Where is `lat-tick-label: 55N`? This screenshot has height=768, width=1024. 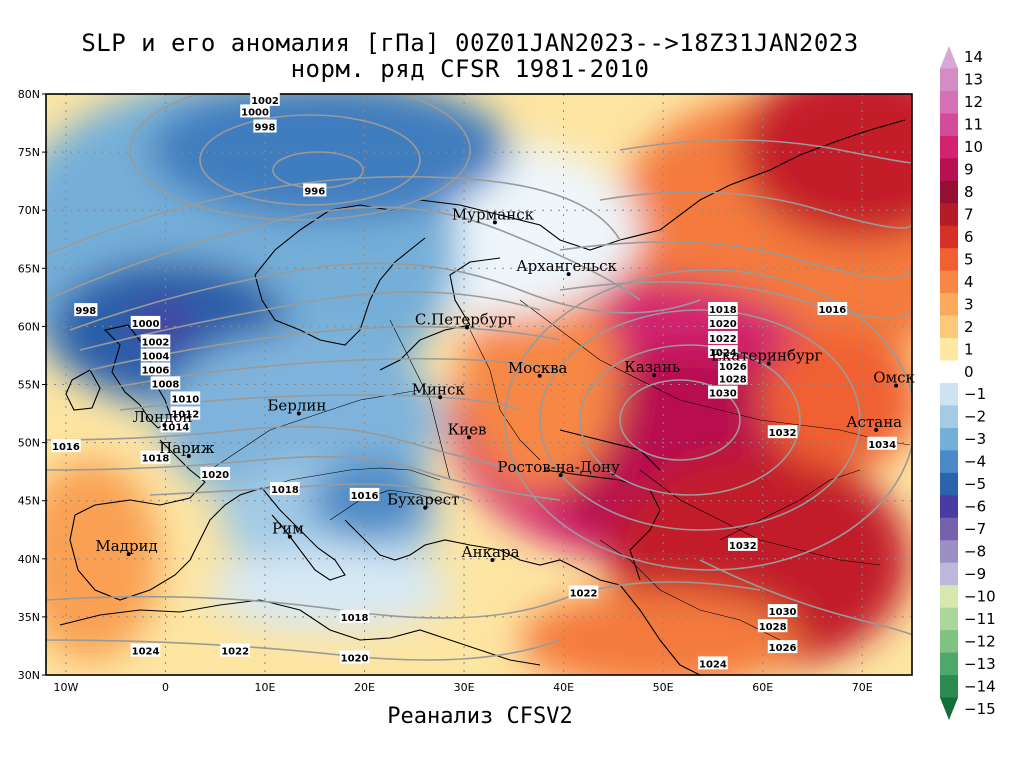
lat-tick-label: 55N is located at coordinates (29, 385).